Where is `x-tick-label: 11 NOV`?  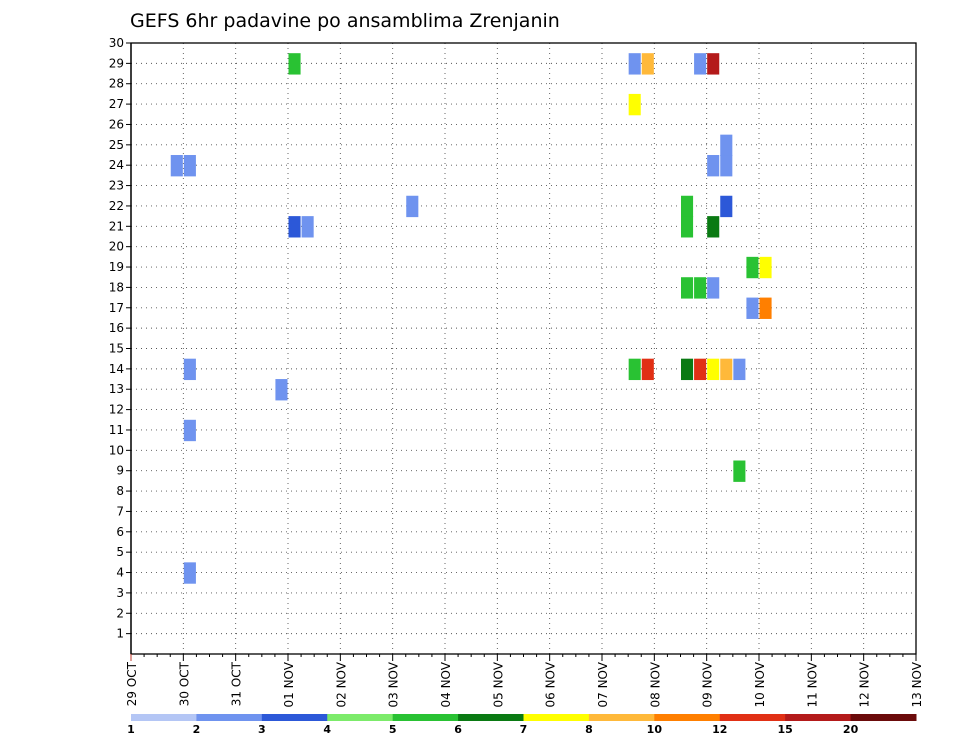 x-tick-label: 11 NOV is located at coordinates (812, 684).